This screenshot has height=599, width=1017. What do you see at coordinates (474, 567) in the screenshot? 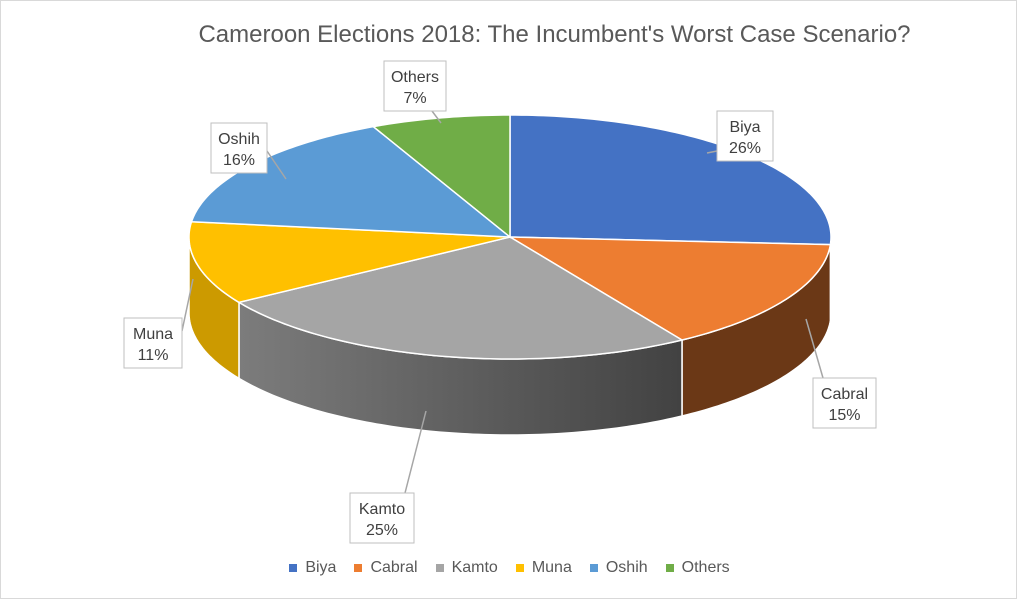
I see `legend-label: Kamto` at bounding box center [474, 567].